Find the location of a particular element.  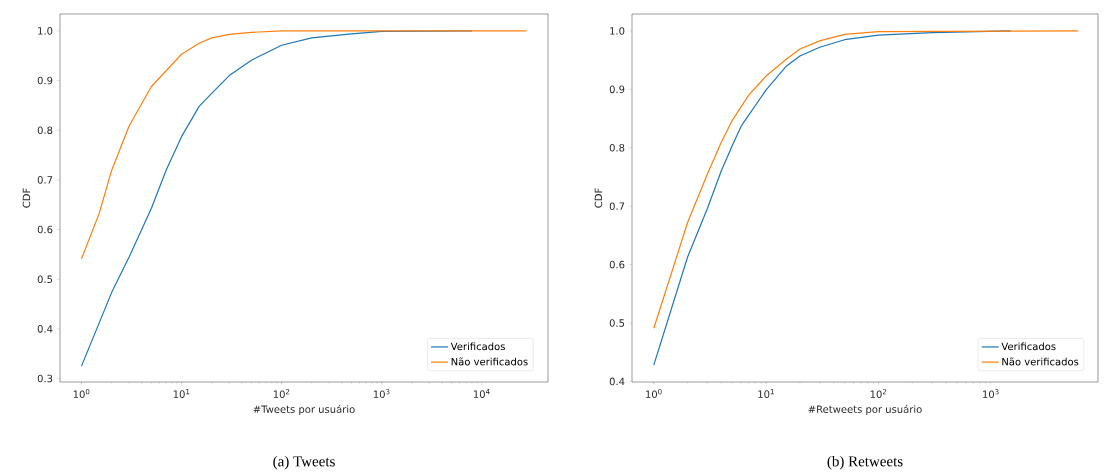

y-tick-label: 0.3 is located at coordinates (45, 378).